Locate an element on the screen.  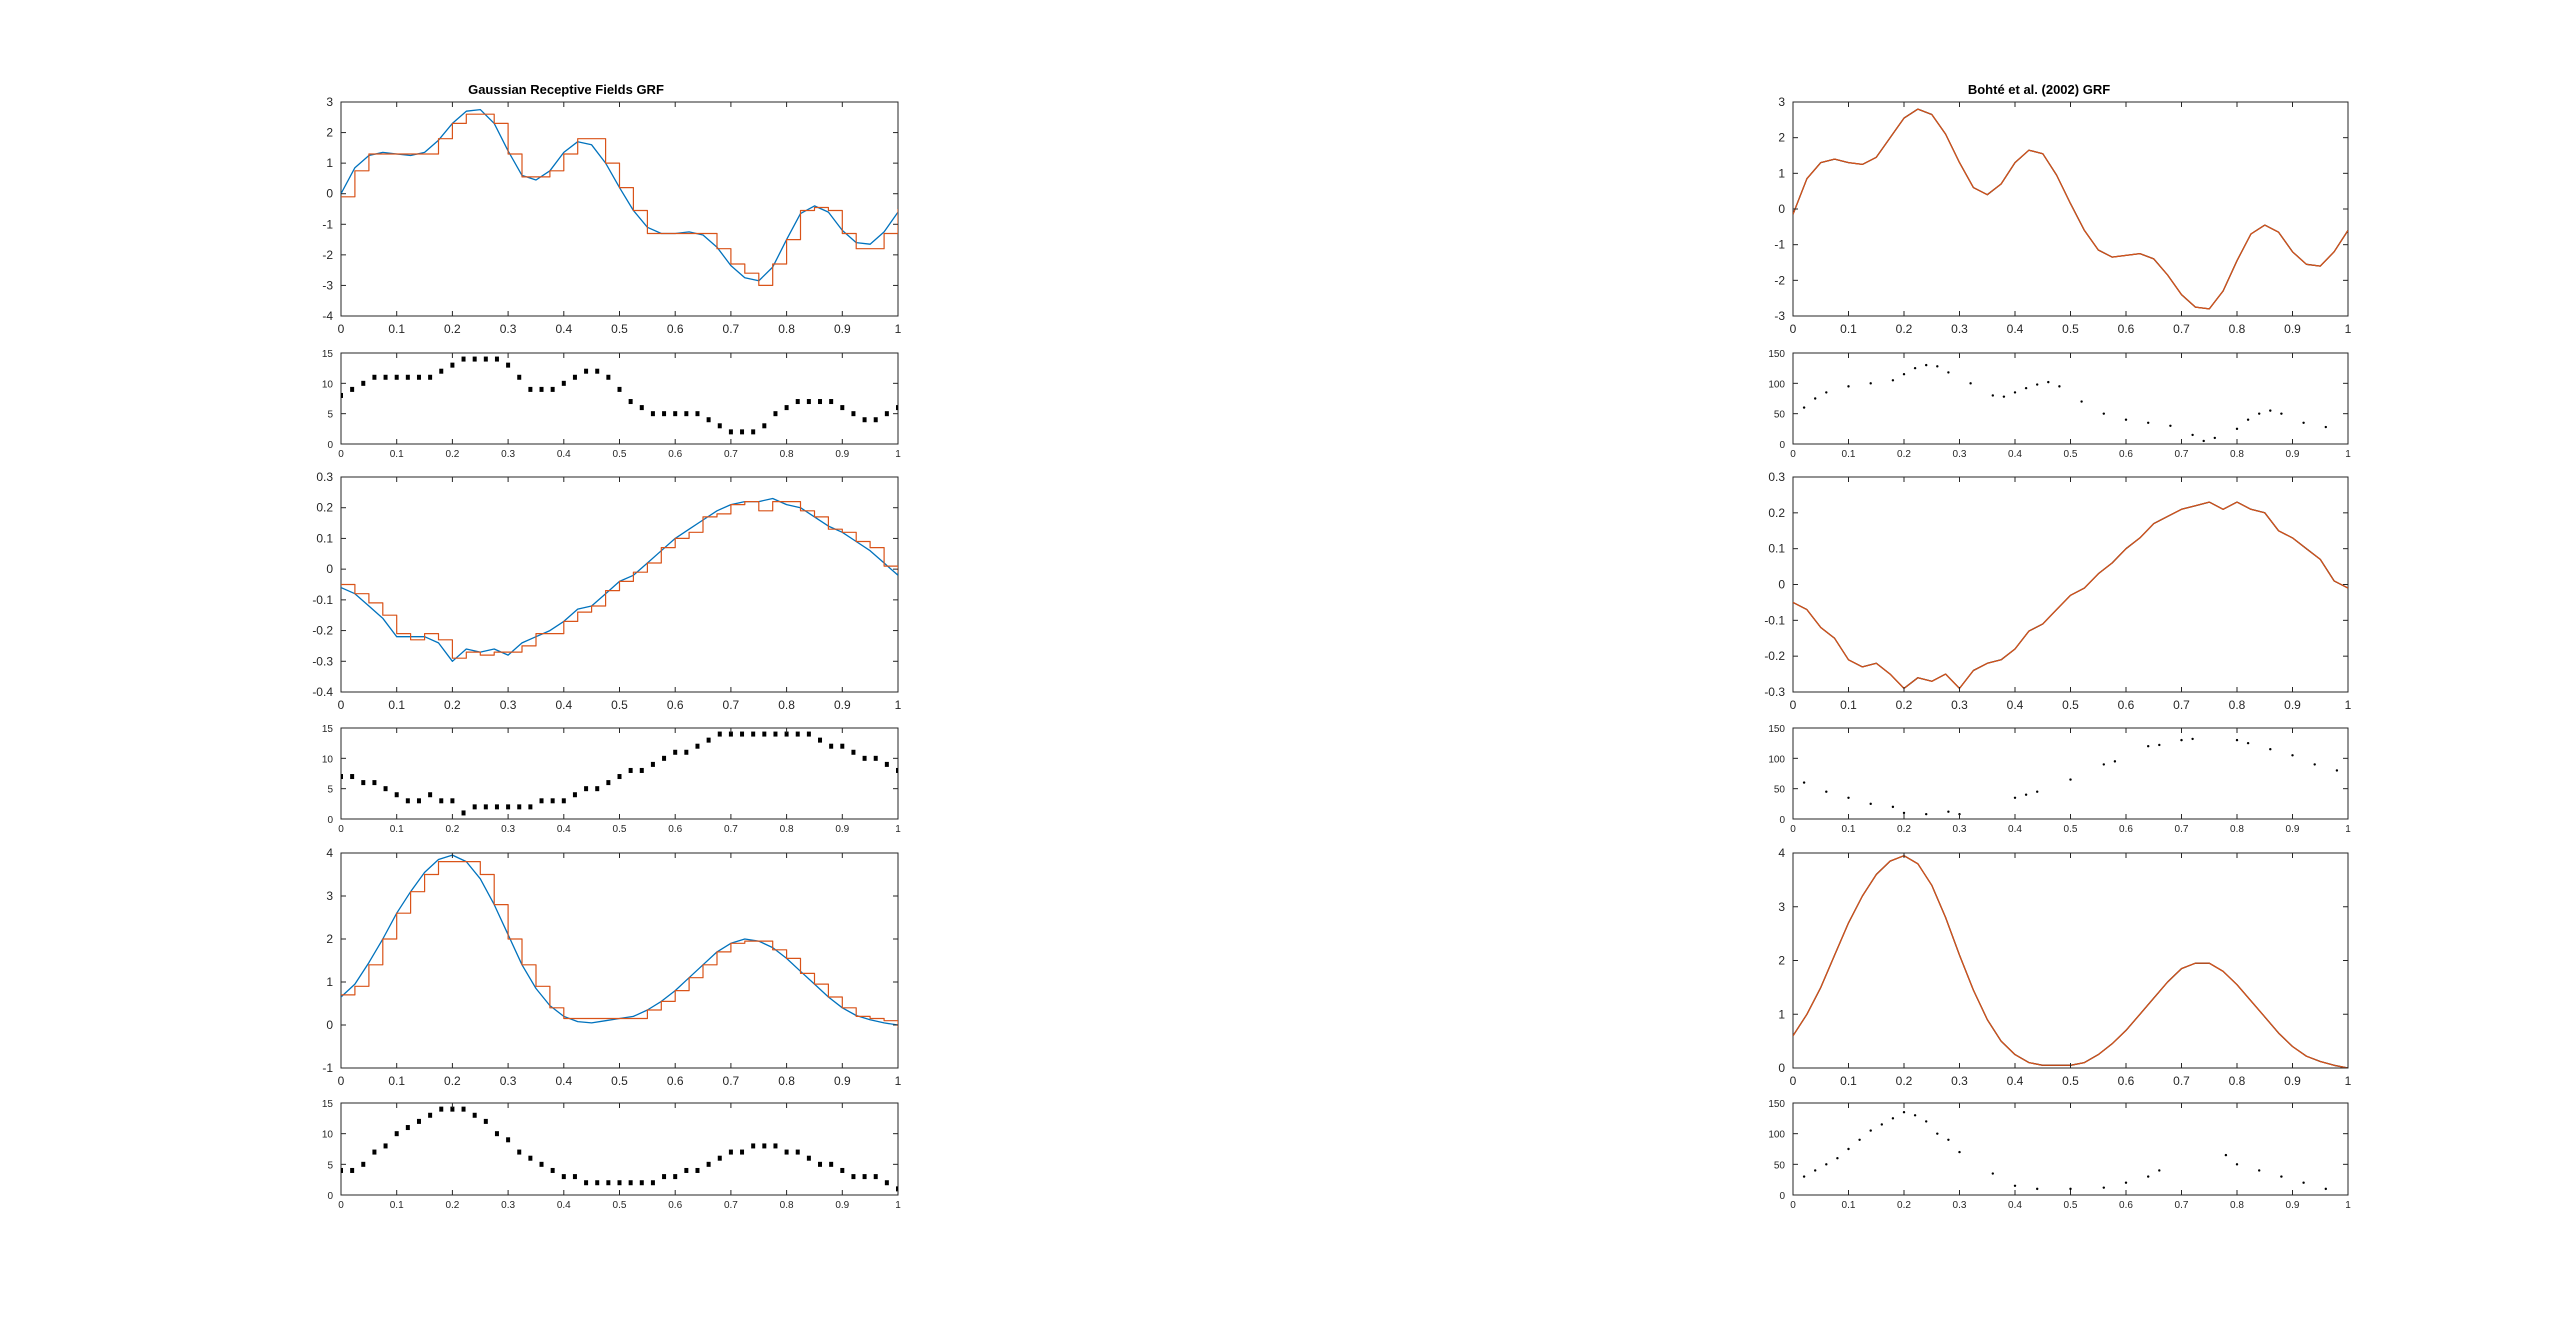
series-line-reconstruction is located at coordinates (2070, 595).